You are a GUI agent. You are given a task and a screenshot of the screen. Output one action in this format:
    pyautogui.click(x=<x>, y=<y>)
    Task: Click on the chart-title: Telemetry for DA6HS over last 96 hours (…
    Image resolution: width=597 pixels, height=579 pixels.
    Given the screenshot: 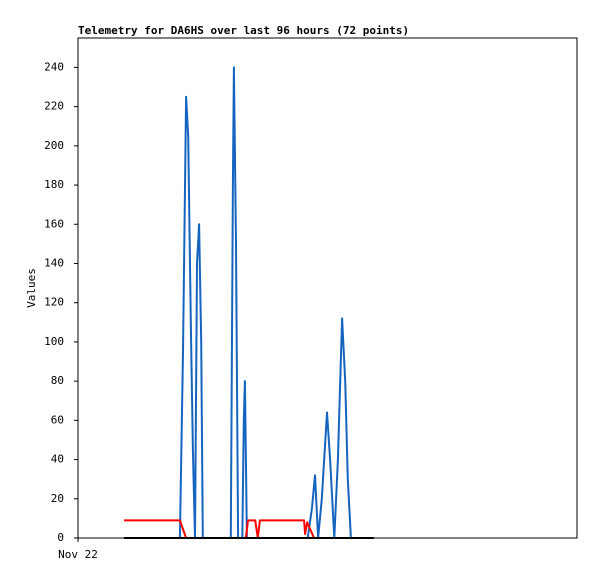 What is the action you would take?
    pyautogui.click(x=243, y=30)
    